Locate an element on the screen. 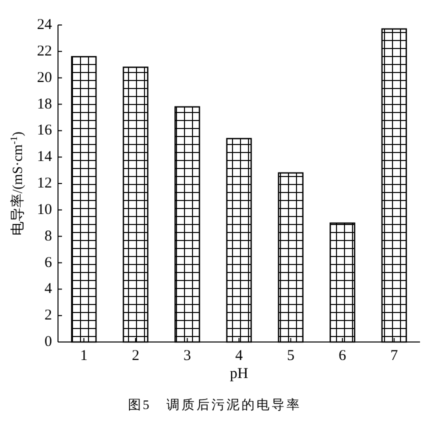  x-tick-label: 3 is located at coordinates (188, 356).